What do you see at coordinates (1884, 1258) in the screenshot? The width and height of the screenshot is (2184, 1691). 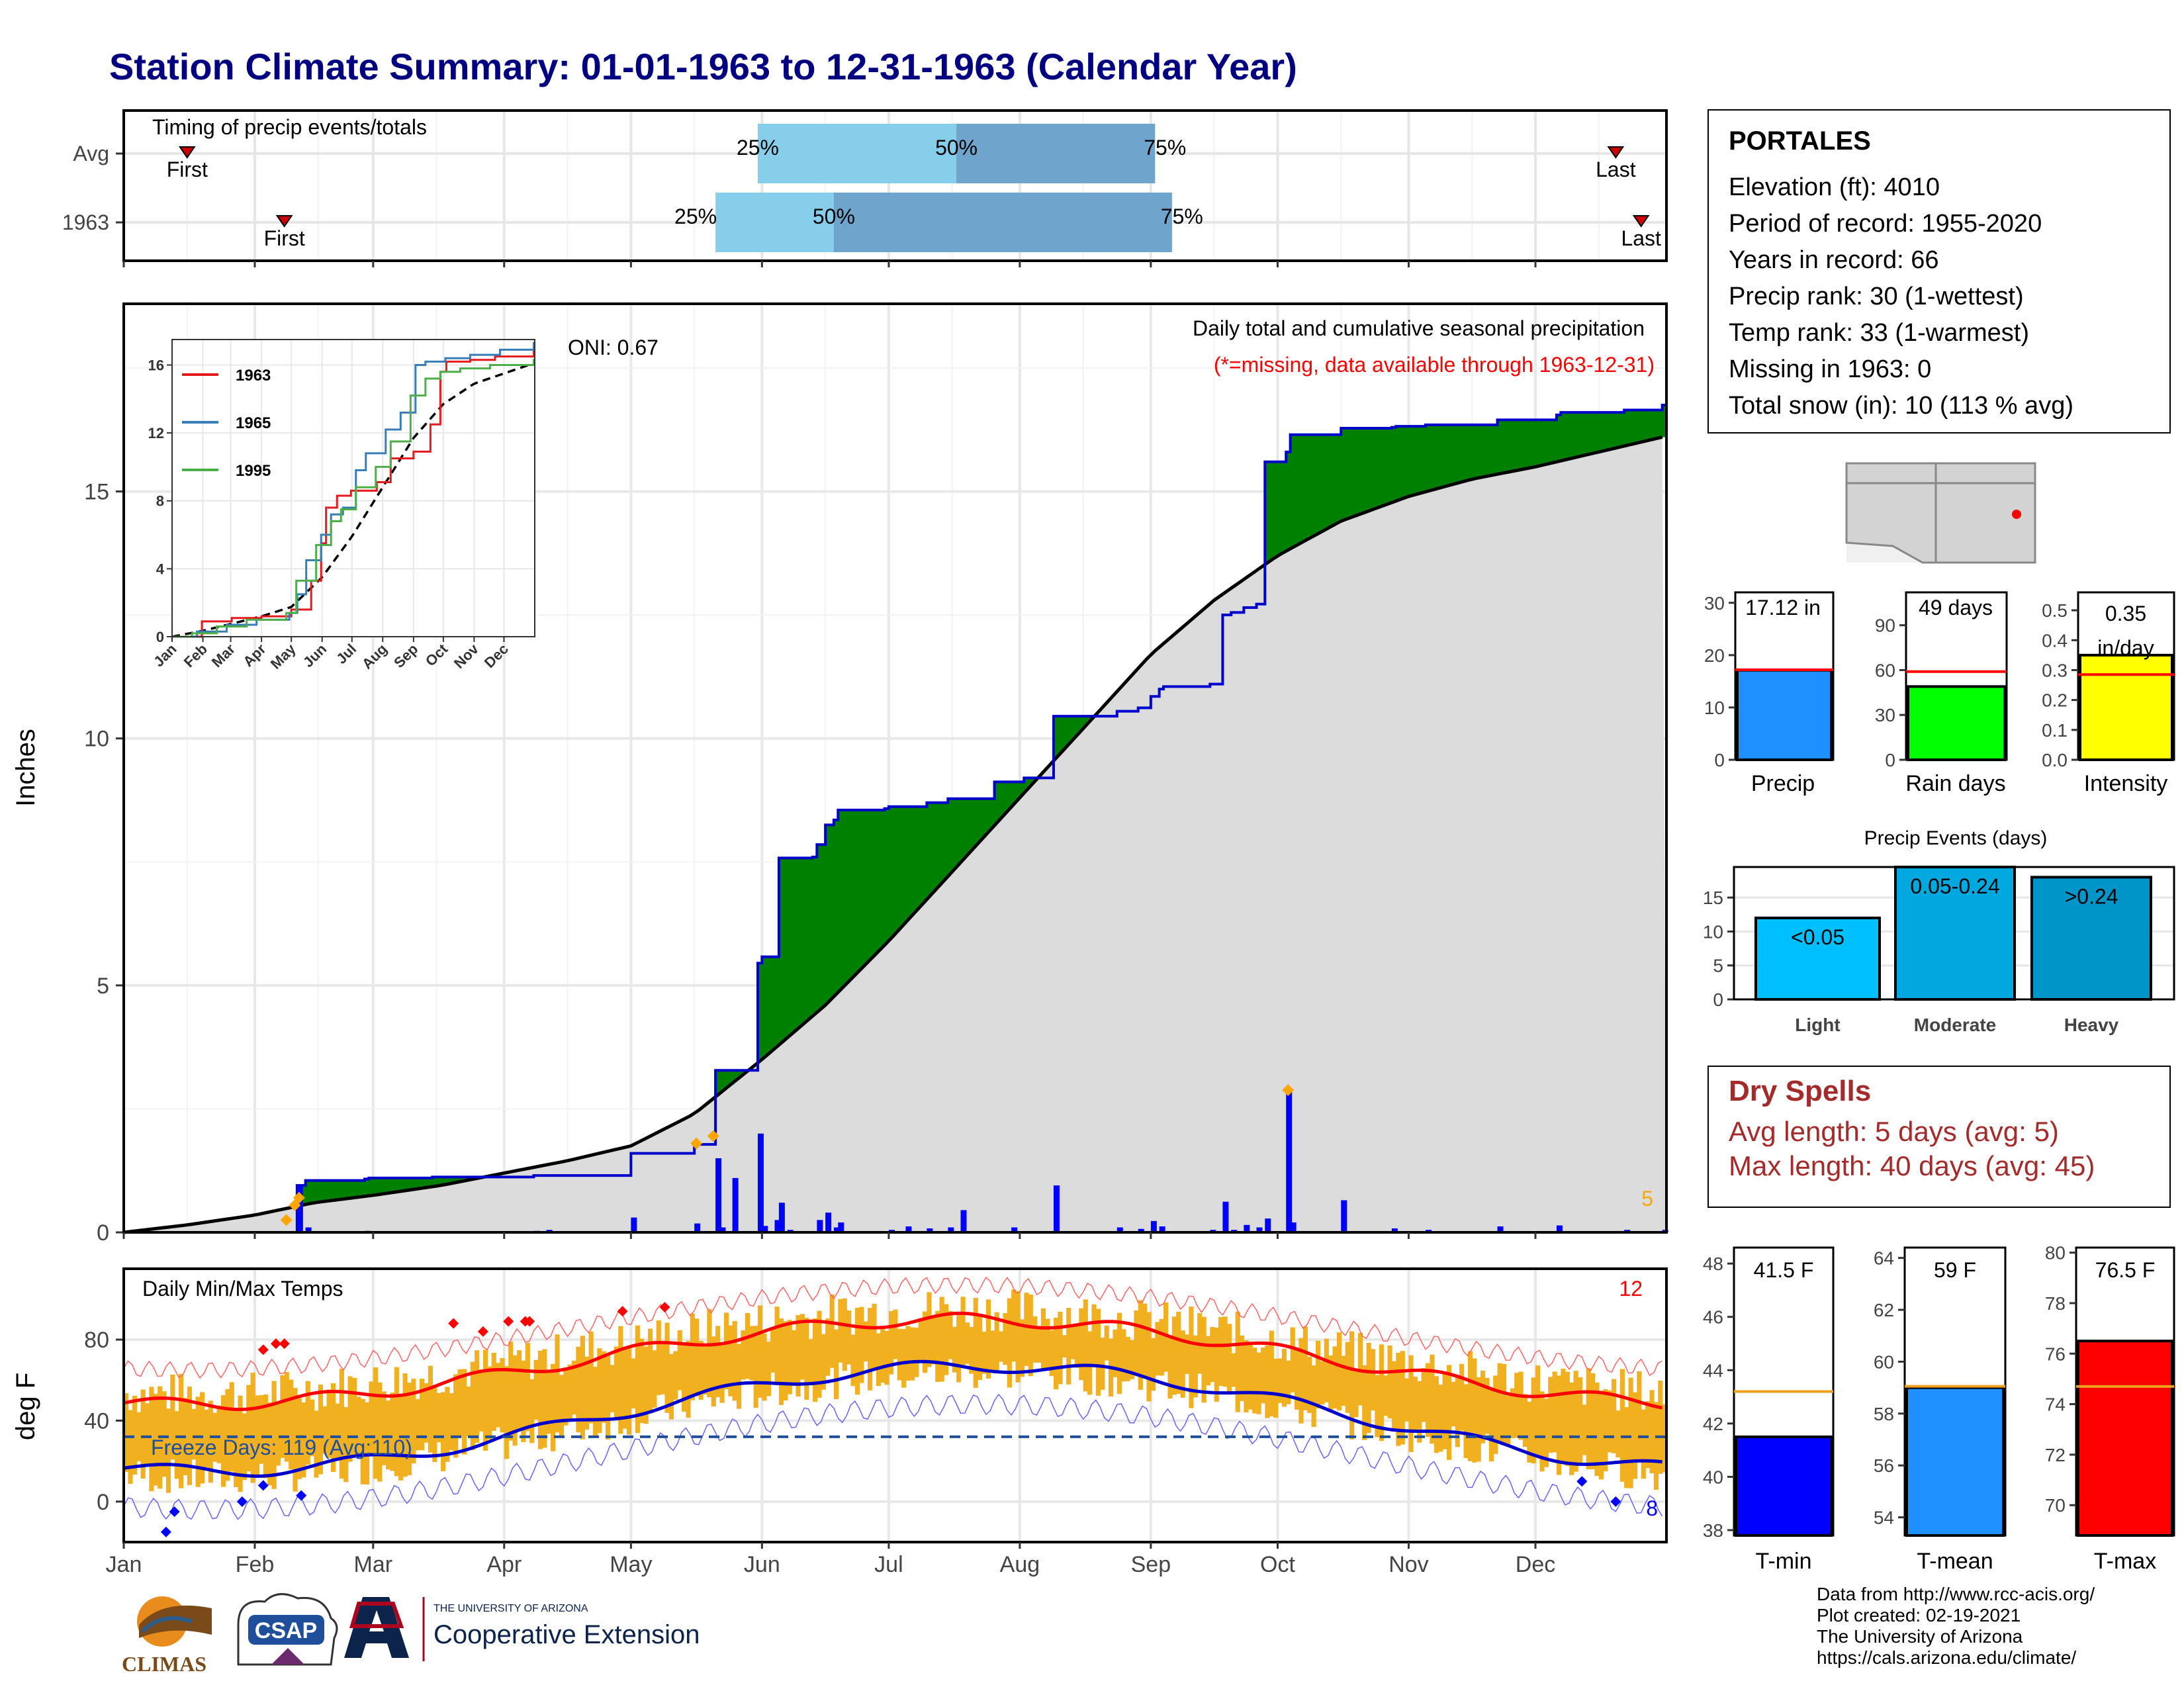 I see `temp-summary-ytick-label: 64` at bounding box center [1884, 1258].